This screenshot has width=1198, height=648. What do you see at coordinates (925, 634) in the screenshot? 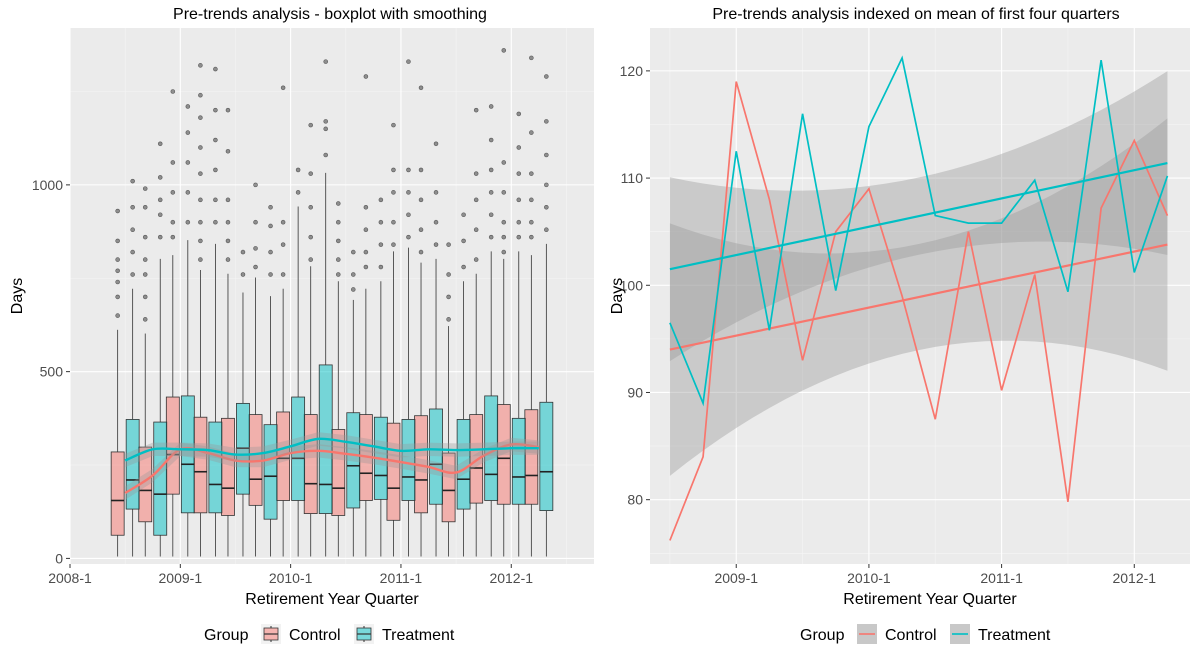
I see `right-legend: Group Control Treatment` at bounding box center [925, 634].